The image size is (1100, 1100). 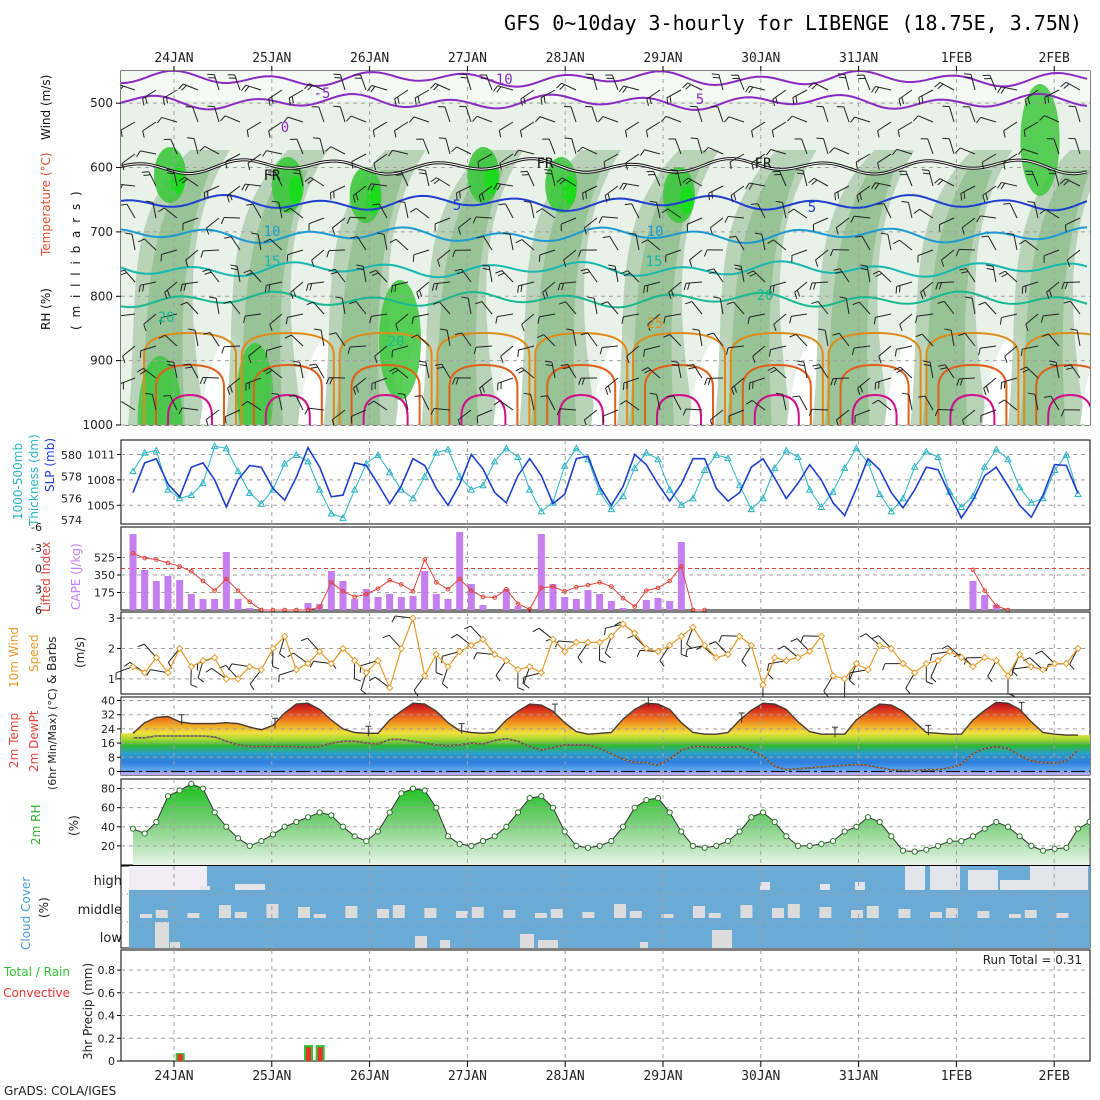 I want to click on thickness-point, so click(x=821, y=506).